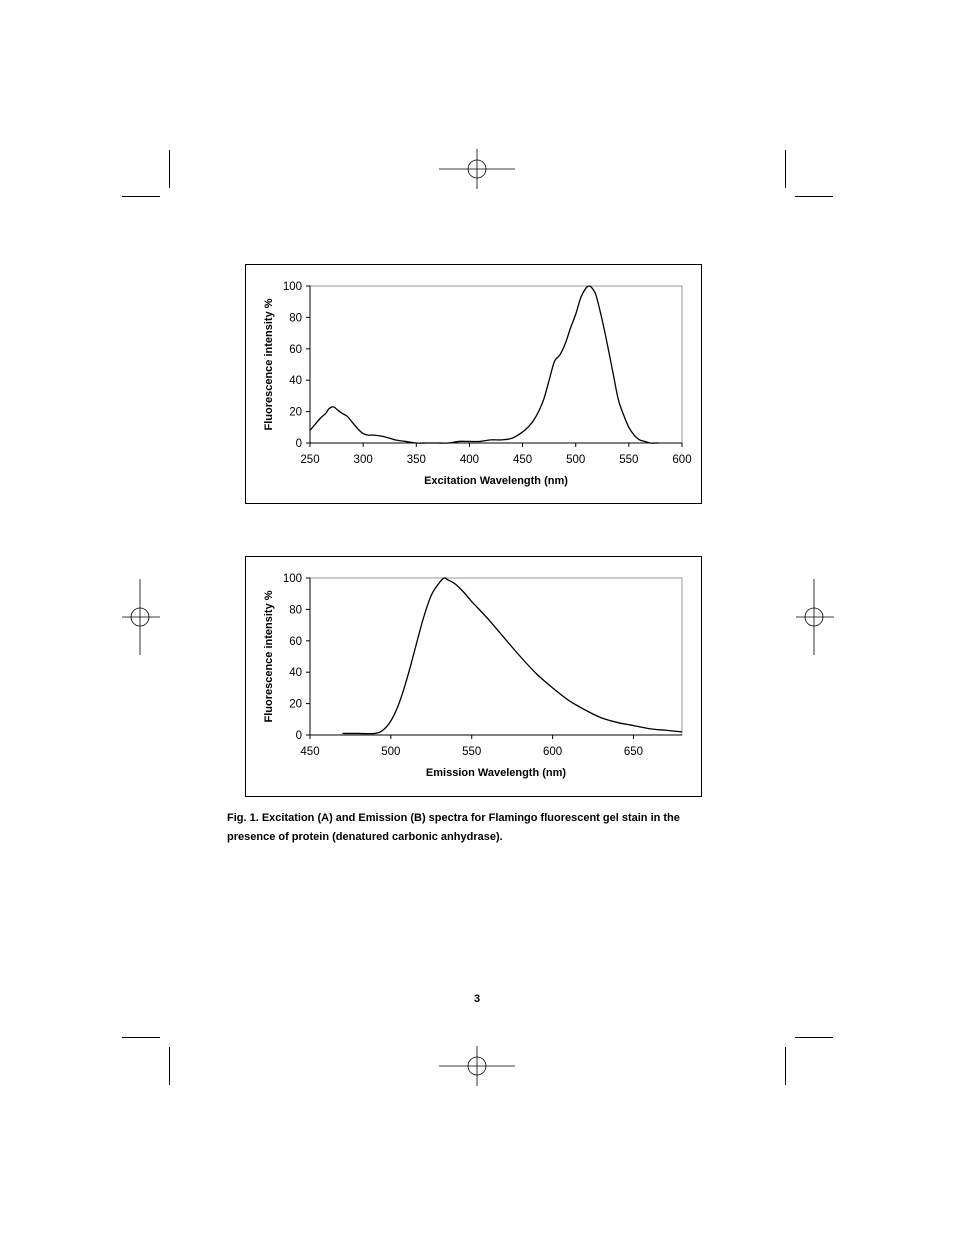 The width and height of the screenshot is (954, 1235). What do you see at coordinates (309, 460) in the screenshot?
I see `x-tick-label: 250` at bounding box center [309, 460].